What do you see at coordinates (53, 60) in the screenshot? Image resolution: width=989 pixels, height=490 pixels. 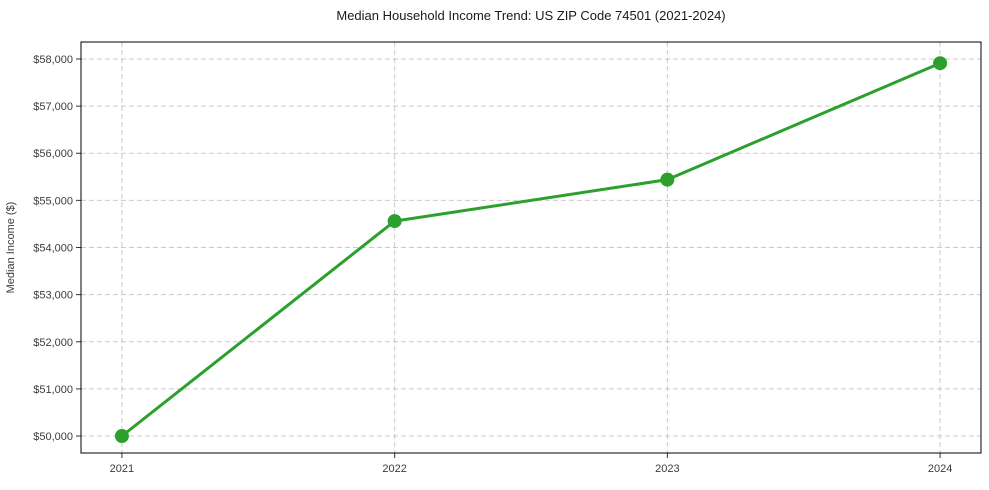 I see `y-tick-label: $58,000` at bounding box center [53, 60].